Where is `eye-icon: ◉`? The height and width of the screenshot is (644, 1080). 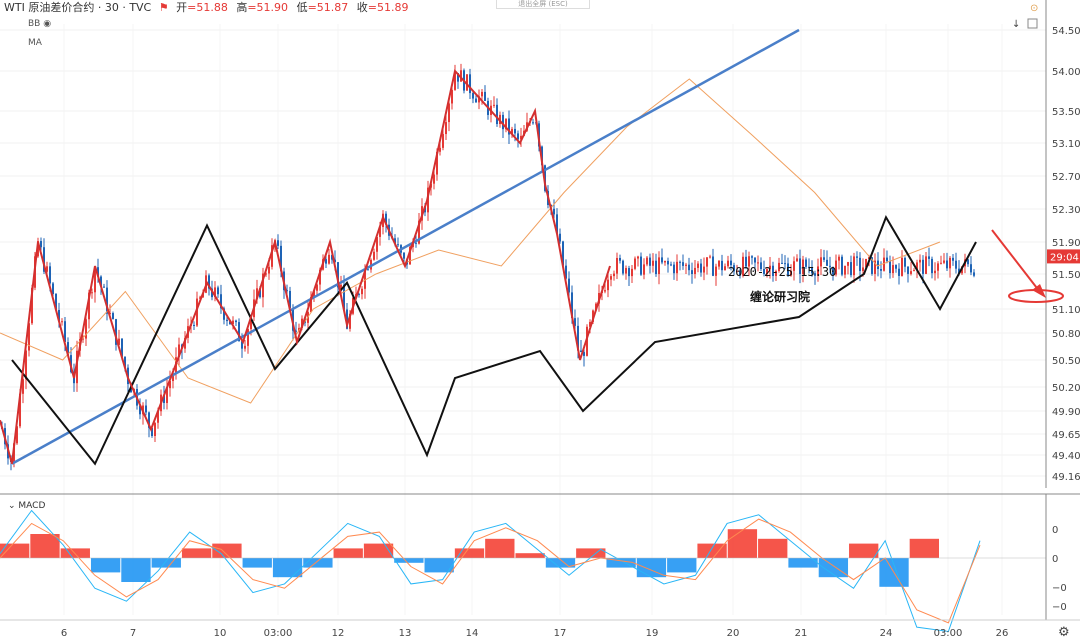
eye-icon: ◉ is located at coordinates (47, 24).